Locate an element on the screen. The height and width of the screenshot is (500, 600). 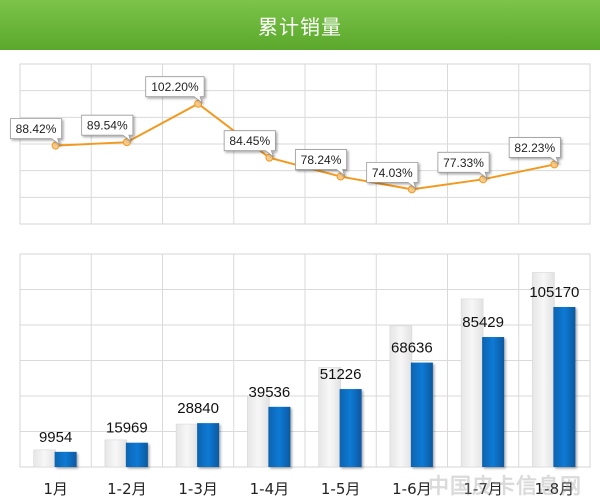
ratio-data-label: 89.54% is located at coordinates (107, 126).